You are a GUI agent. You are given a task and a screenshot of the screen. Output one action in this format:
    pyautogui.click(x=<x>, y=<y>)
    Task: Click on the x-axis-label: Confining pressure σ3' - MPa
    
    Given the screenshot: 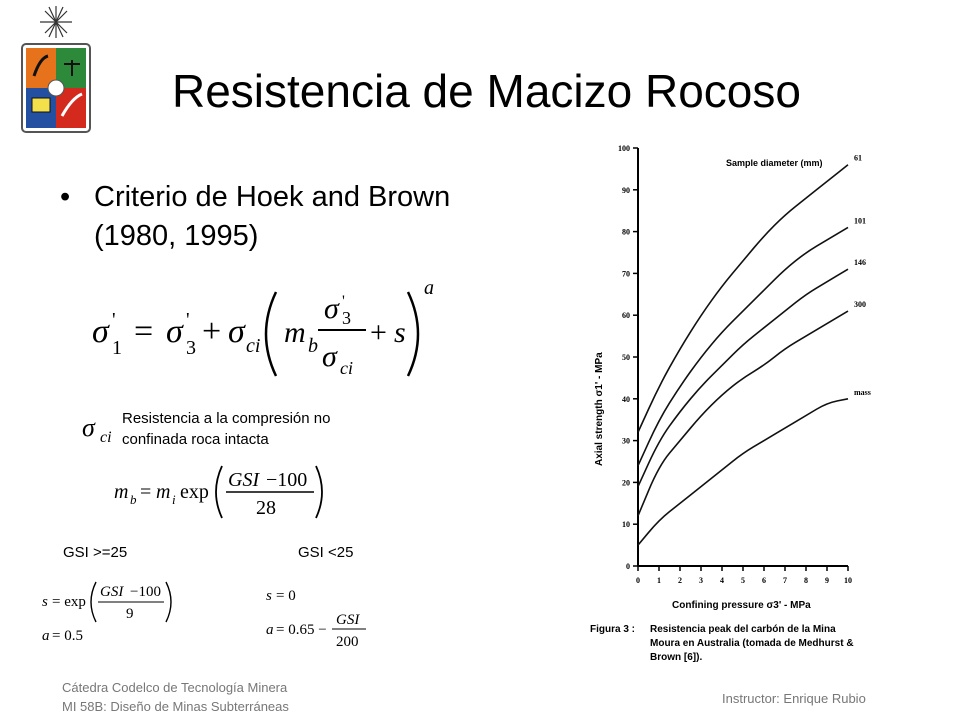 What is the action you would take?
    pyautogui.click(x=741, y=605)
    